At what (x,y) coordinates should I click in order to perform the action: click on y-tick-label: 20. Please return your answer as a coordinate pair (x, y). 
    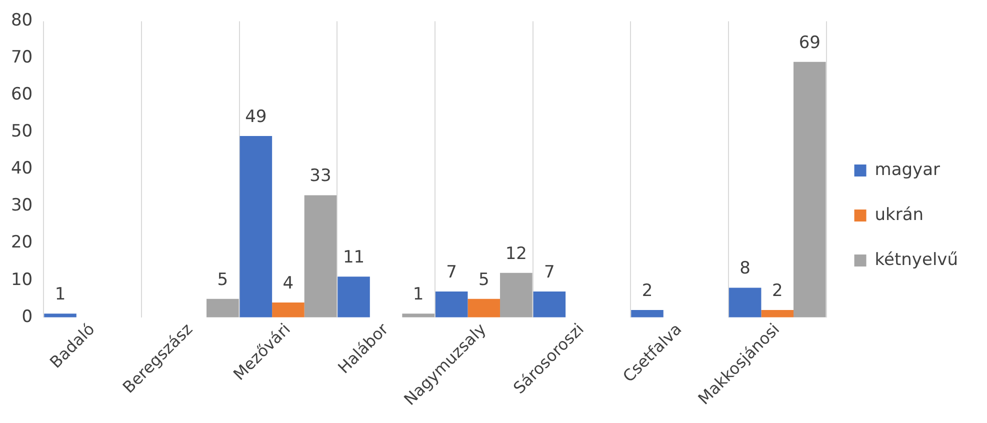
    Looking at the image, I should click on (21, 242).